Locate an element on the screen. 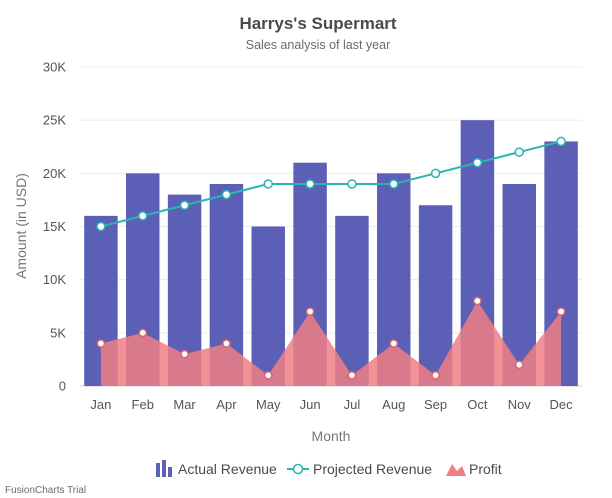  x-axis-ticks: Jan Feb Mar Apr May Jun Jul Aug Sep Oct Nov Dec is located at coordinates (331, 404).